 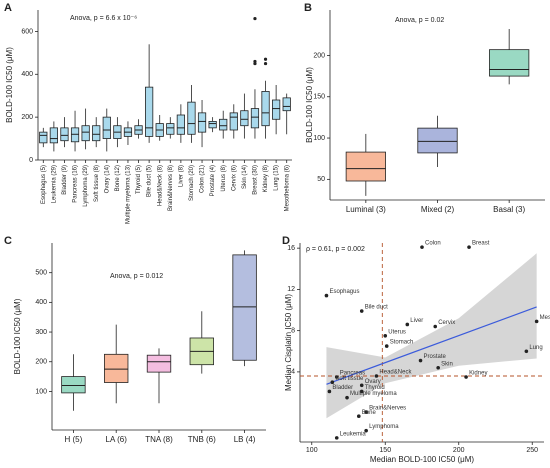 What do you see at coordinates (41, 332) in the screenshot?
I see `y-tick-label: 300` at bounding box center [41, 332].